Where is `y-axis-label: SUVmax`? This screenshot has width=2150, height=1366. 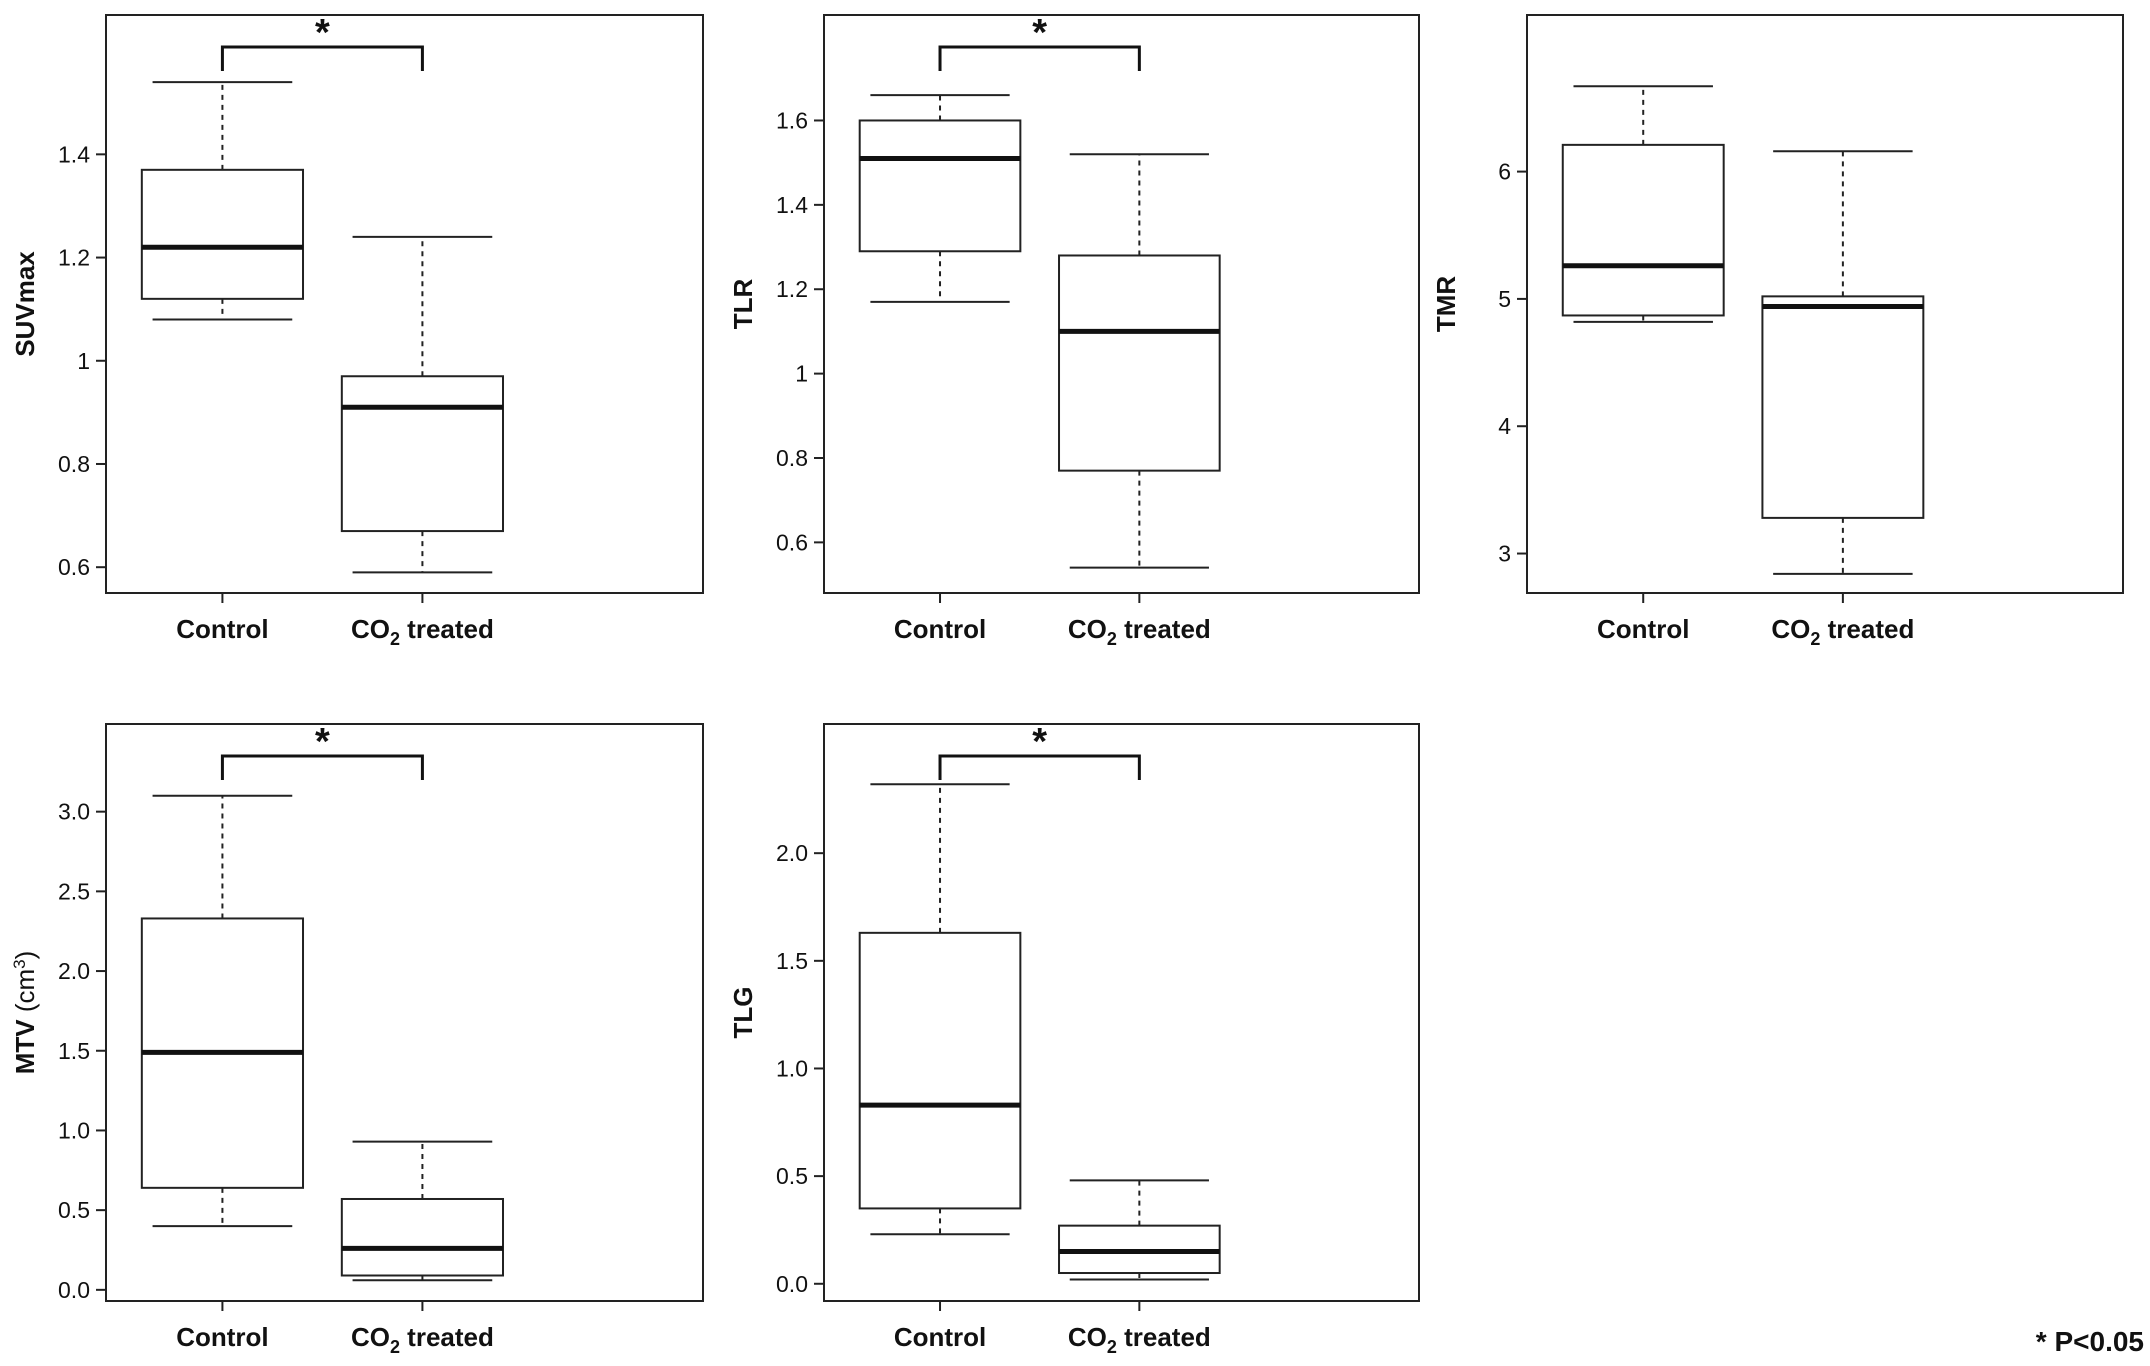
y-axis-label: SUVmax is located at coordinates (25, 304).